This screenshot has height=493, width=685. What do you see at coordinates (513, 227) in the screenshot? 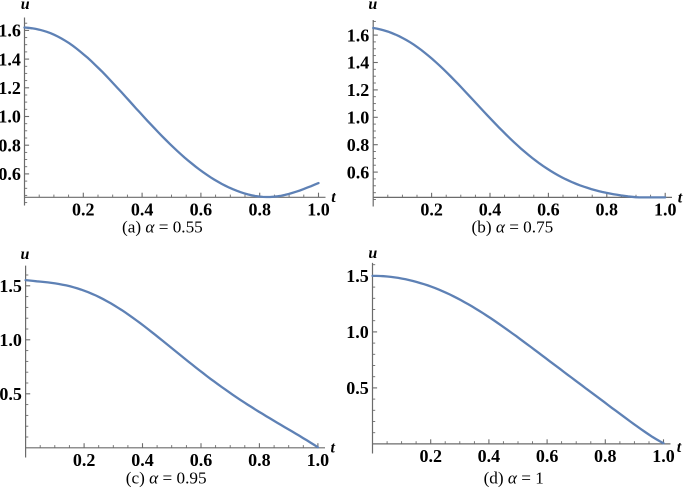
I see `svg-text: (b) α = 0.75` at bounding box center [513, 227].